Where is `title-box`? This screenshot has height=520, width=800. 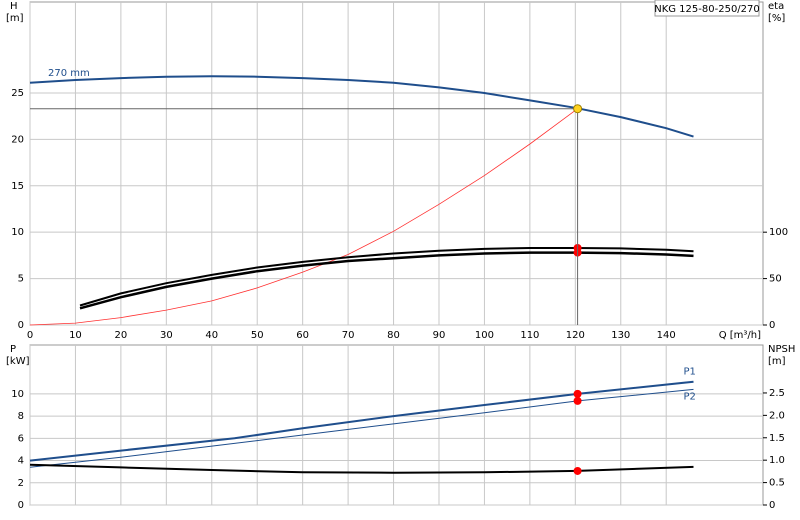 title-box is located at coordinates (707, 8).